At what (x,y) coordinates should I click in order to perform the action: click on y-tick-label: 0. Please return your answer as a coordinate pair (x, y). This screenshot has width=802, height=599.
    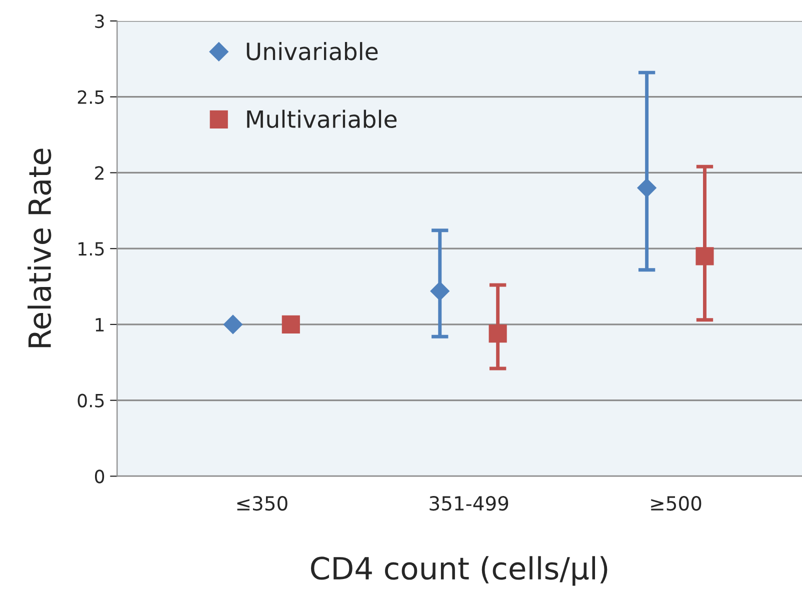
    Looking at the image, I should click on (99, 477).